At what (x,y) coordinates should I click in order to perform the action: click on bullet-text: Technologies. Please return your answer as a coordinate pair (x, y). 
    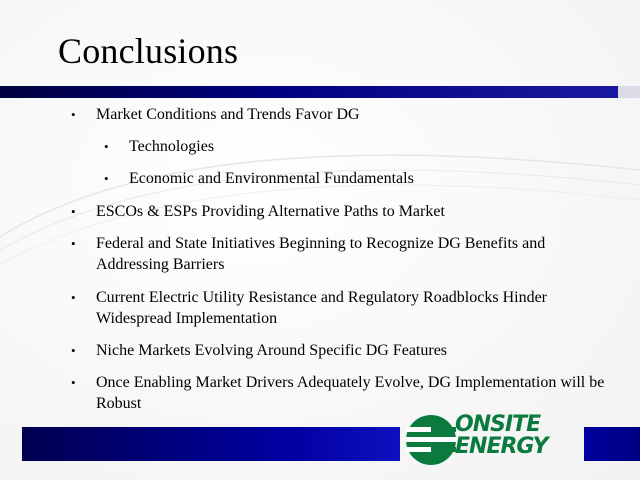
    Looking at the image, I should click on (172, 146).